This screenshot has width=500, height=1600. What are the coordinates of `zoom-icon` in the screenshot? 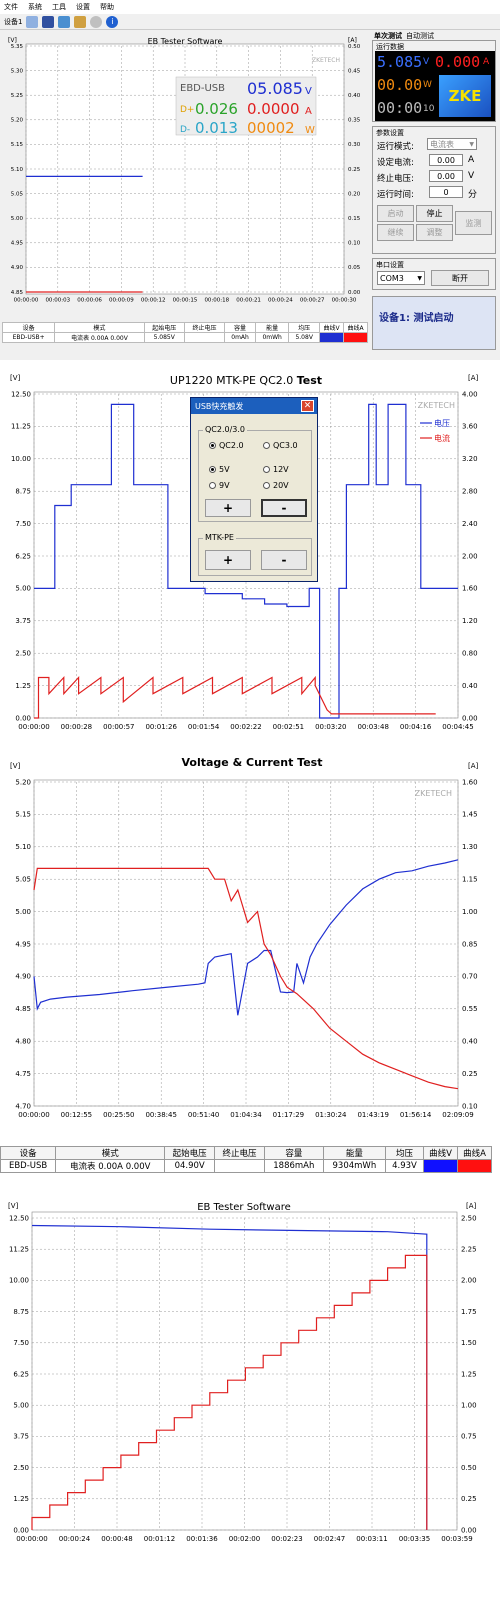 It's located at (96, 21).